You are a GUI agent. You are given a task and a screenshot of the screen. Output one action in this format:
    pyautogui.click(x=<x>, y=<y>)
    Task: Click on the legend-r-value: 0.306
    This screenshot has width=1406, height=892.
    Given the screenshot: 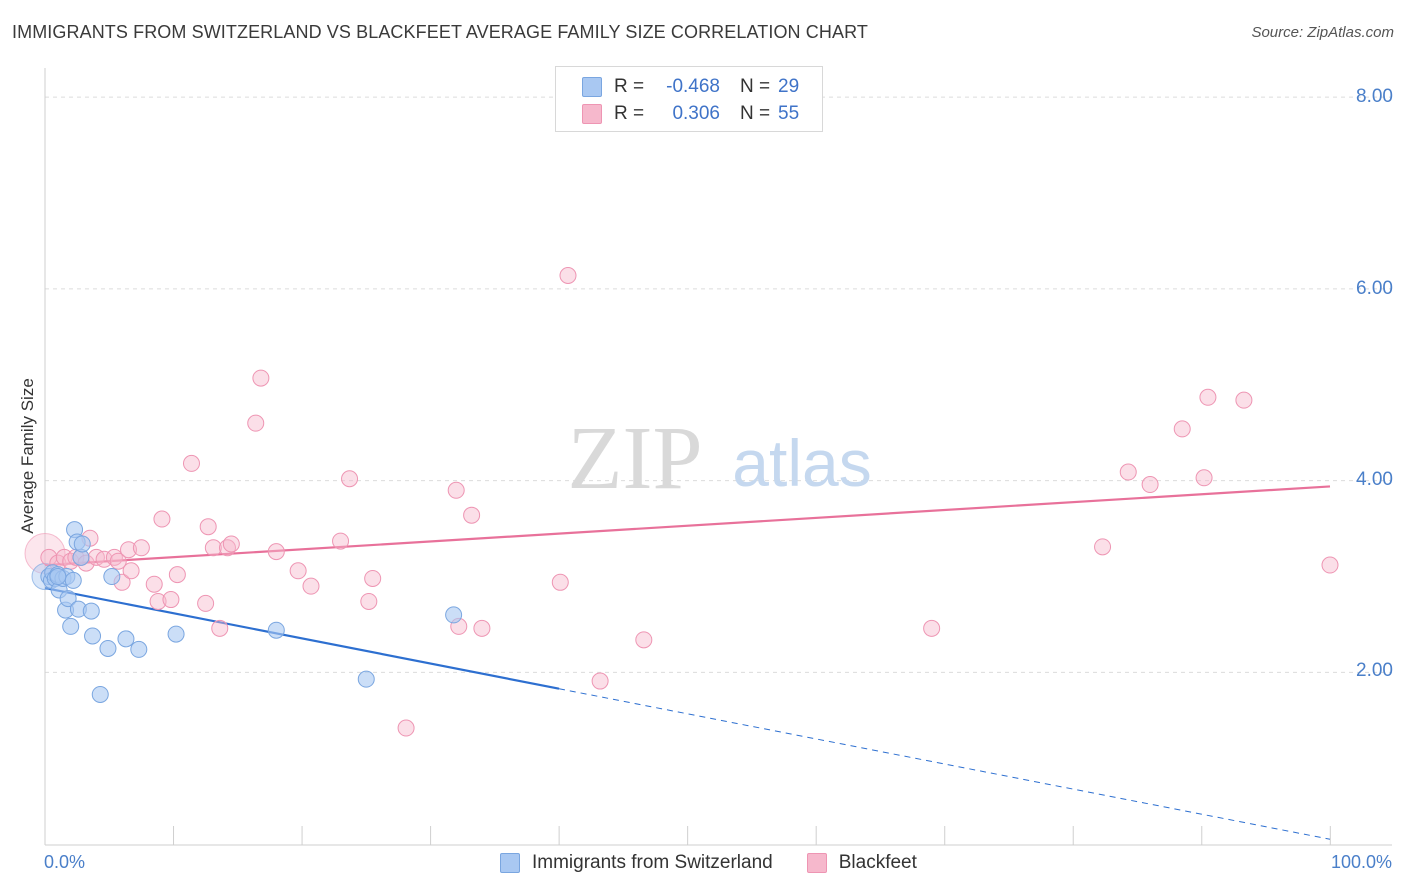 What is the action you would take?
    pyautogui.click(x=696, y=113)
    